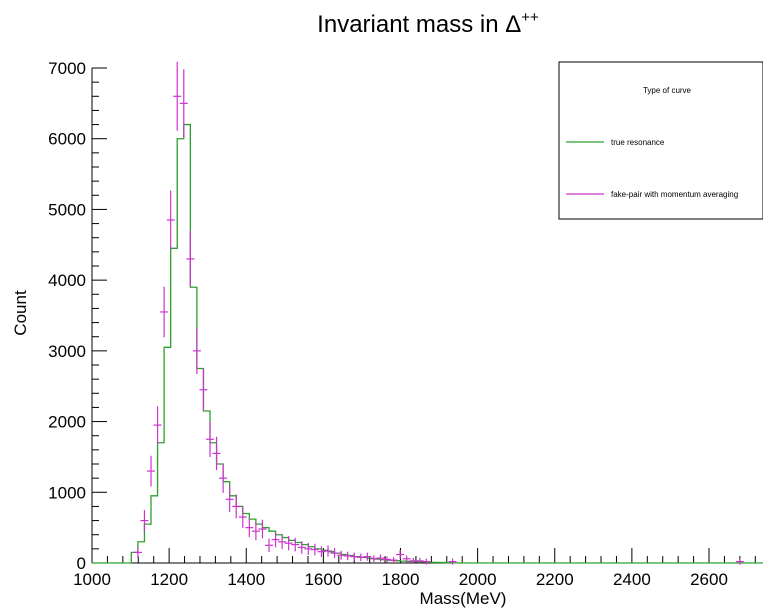  I want to click on y-tick-label: 1000, so click(67, 492).